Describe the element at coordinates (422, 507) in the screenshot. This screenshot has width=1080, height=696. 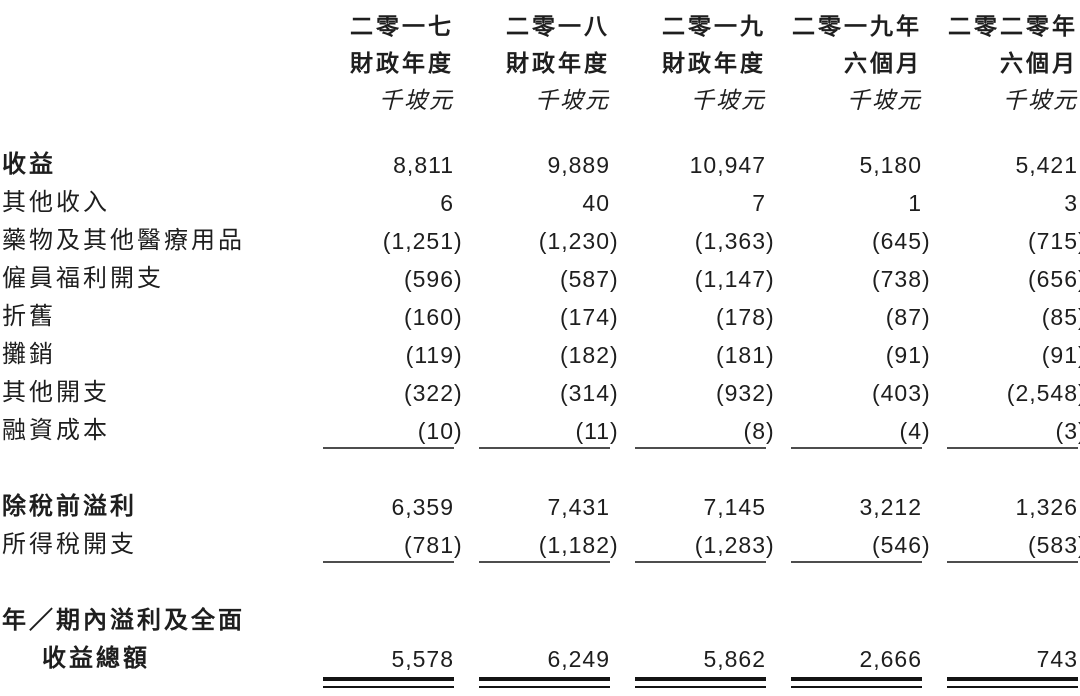
I see `value-cell: 6,359` at that location.